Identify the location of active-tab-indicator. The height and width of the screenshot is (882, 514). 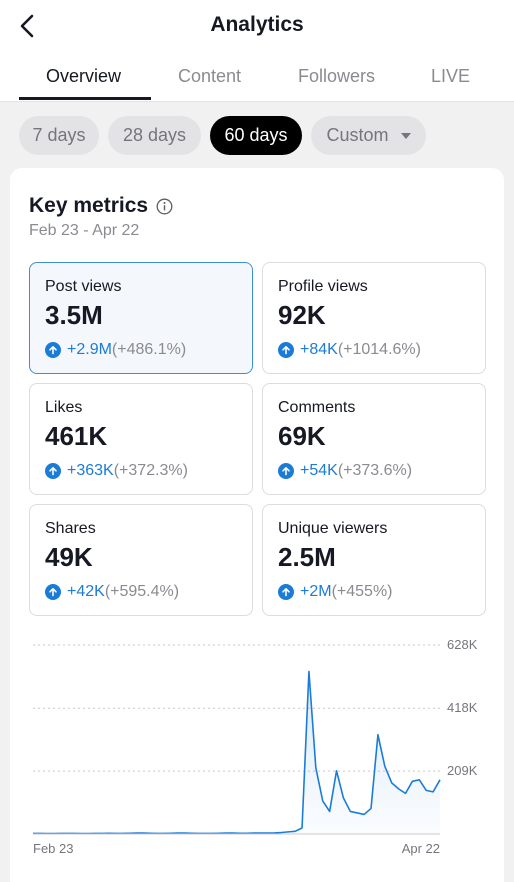
(85, 98).